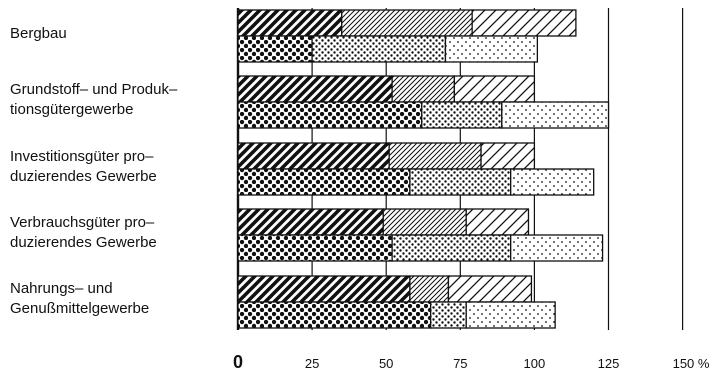  Describe the element at coordinates (238, 362) in the screenshot. I see `tick-label-0: 0` at that location.